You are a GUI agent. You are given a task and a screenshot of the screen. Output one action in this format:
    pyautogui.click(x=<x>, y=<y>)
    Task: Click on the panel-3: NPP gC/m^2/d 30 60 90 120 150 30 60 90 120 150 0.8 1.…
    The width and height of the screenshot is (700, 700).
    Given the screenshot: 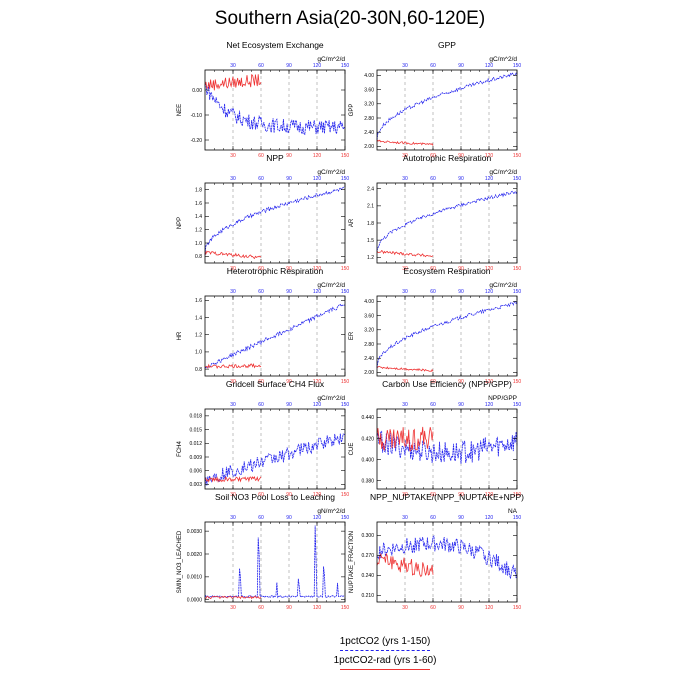 What is the action you would take?
    pyautogui.click(x=263, y=212)
    